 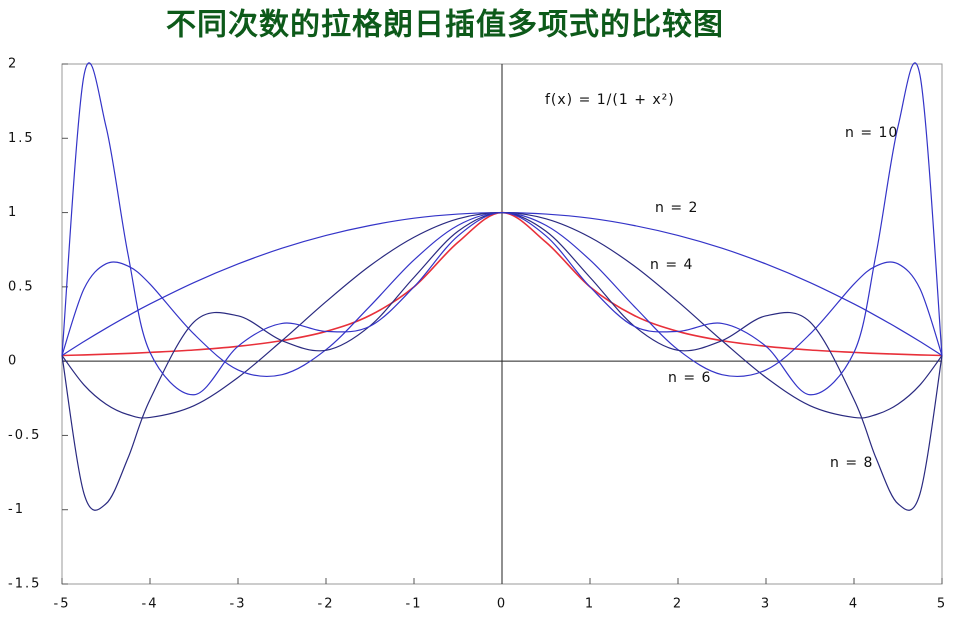 I want to click on x-tick-label: -3, so click(x=238, y=604).